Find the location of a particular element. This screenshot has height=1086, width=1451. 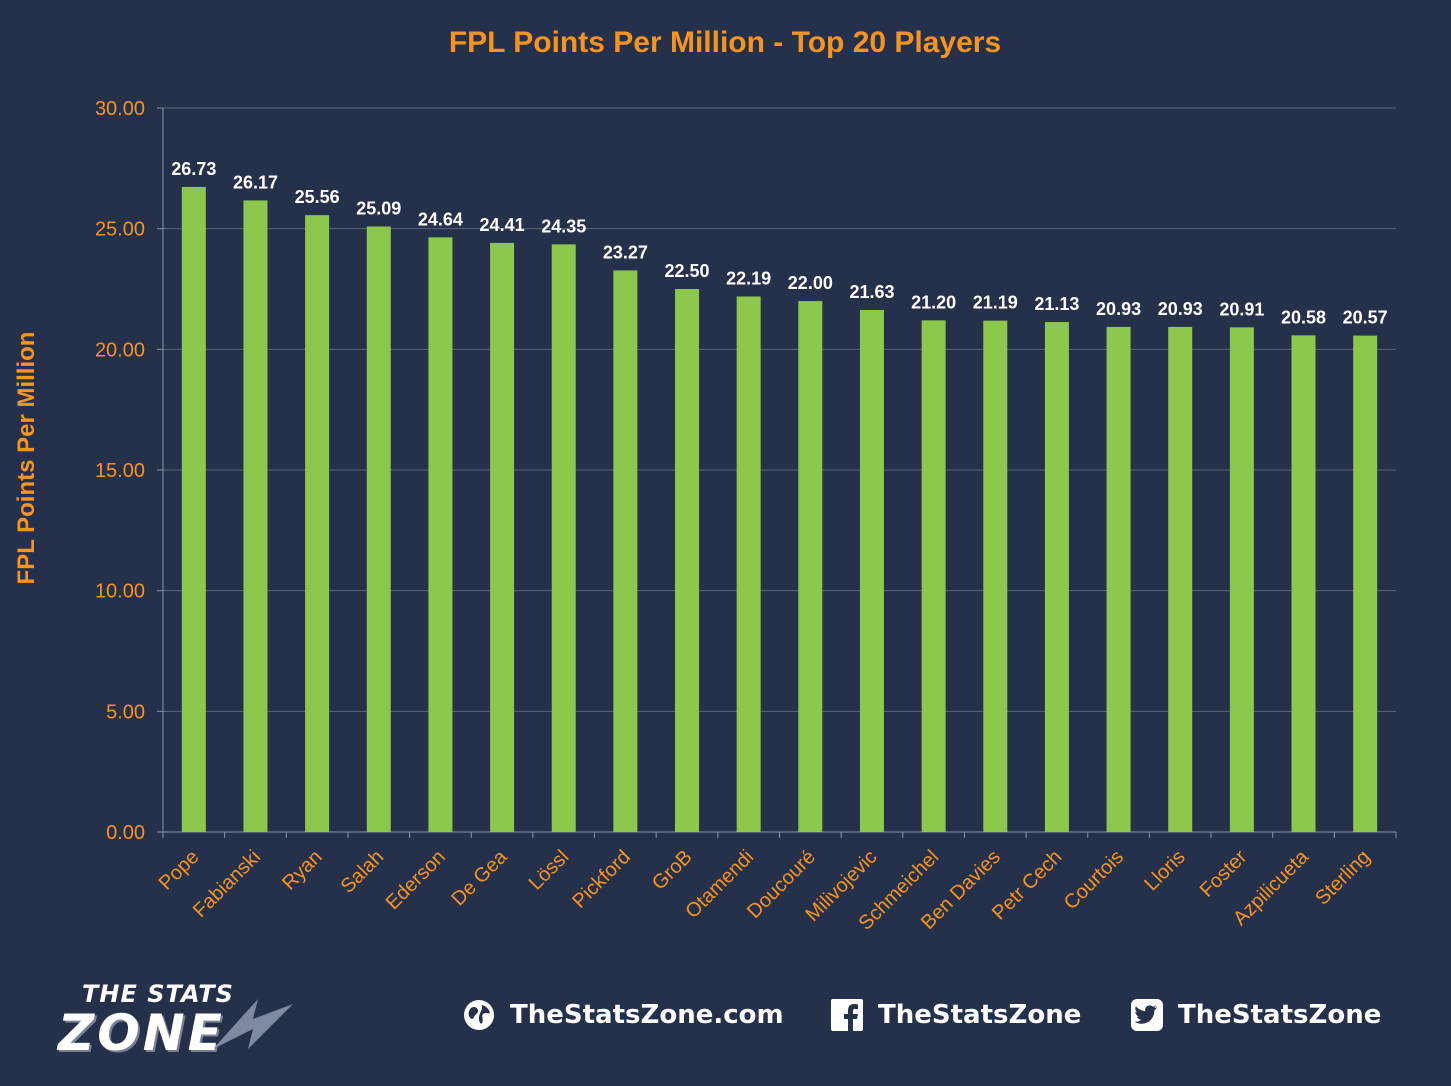

facebook-link: TheStatsZone is located at coordinates (955, 1015).